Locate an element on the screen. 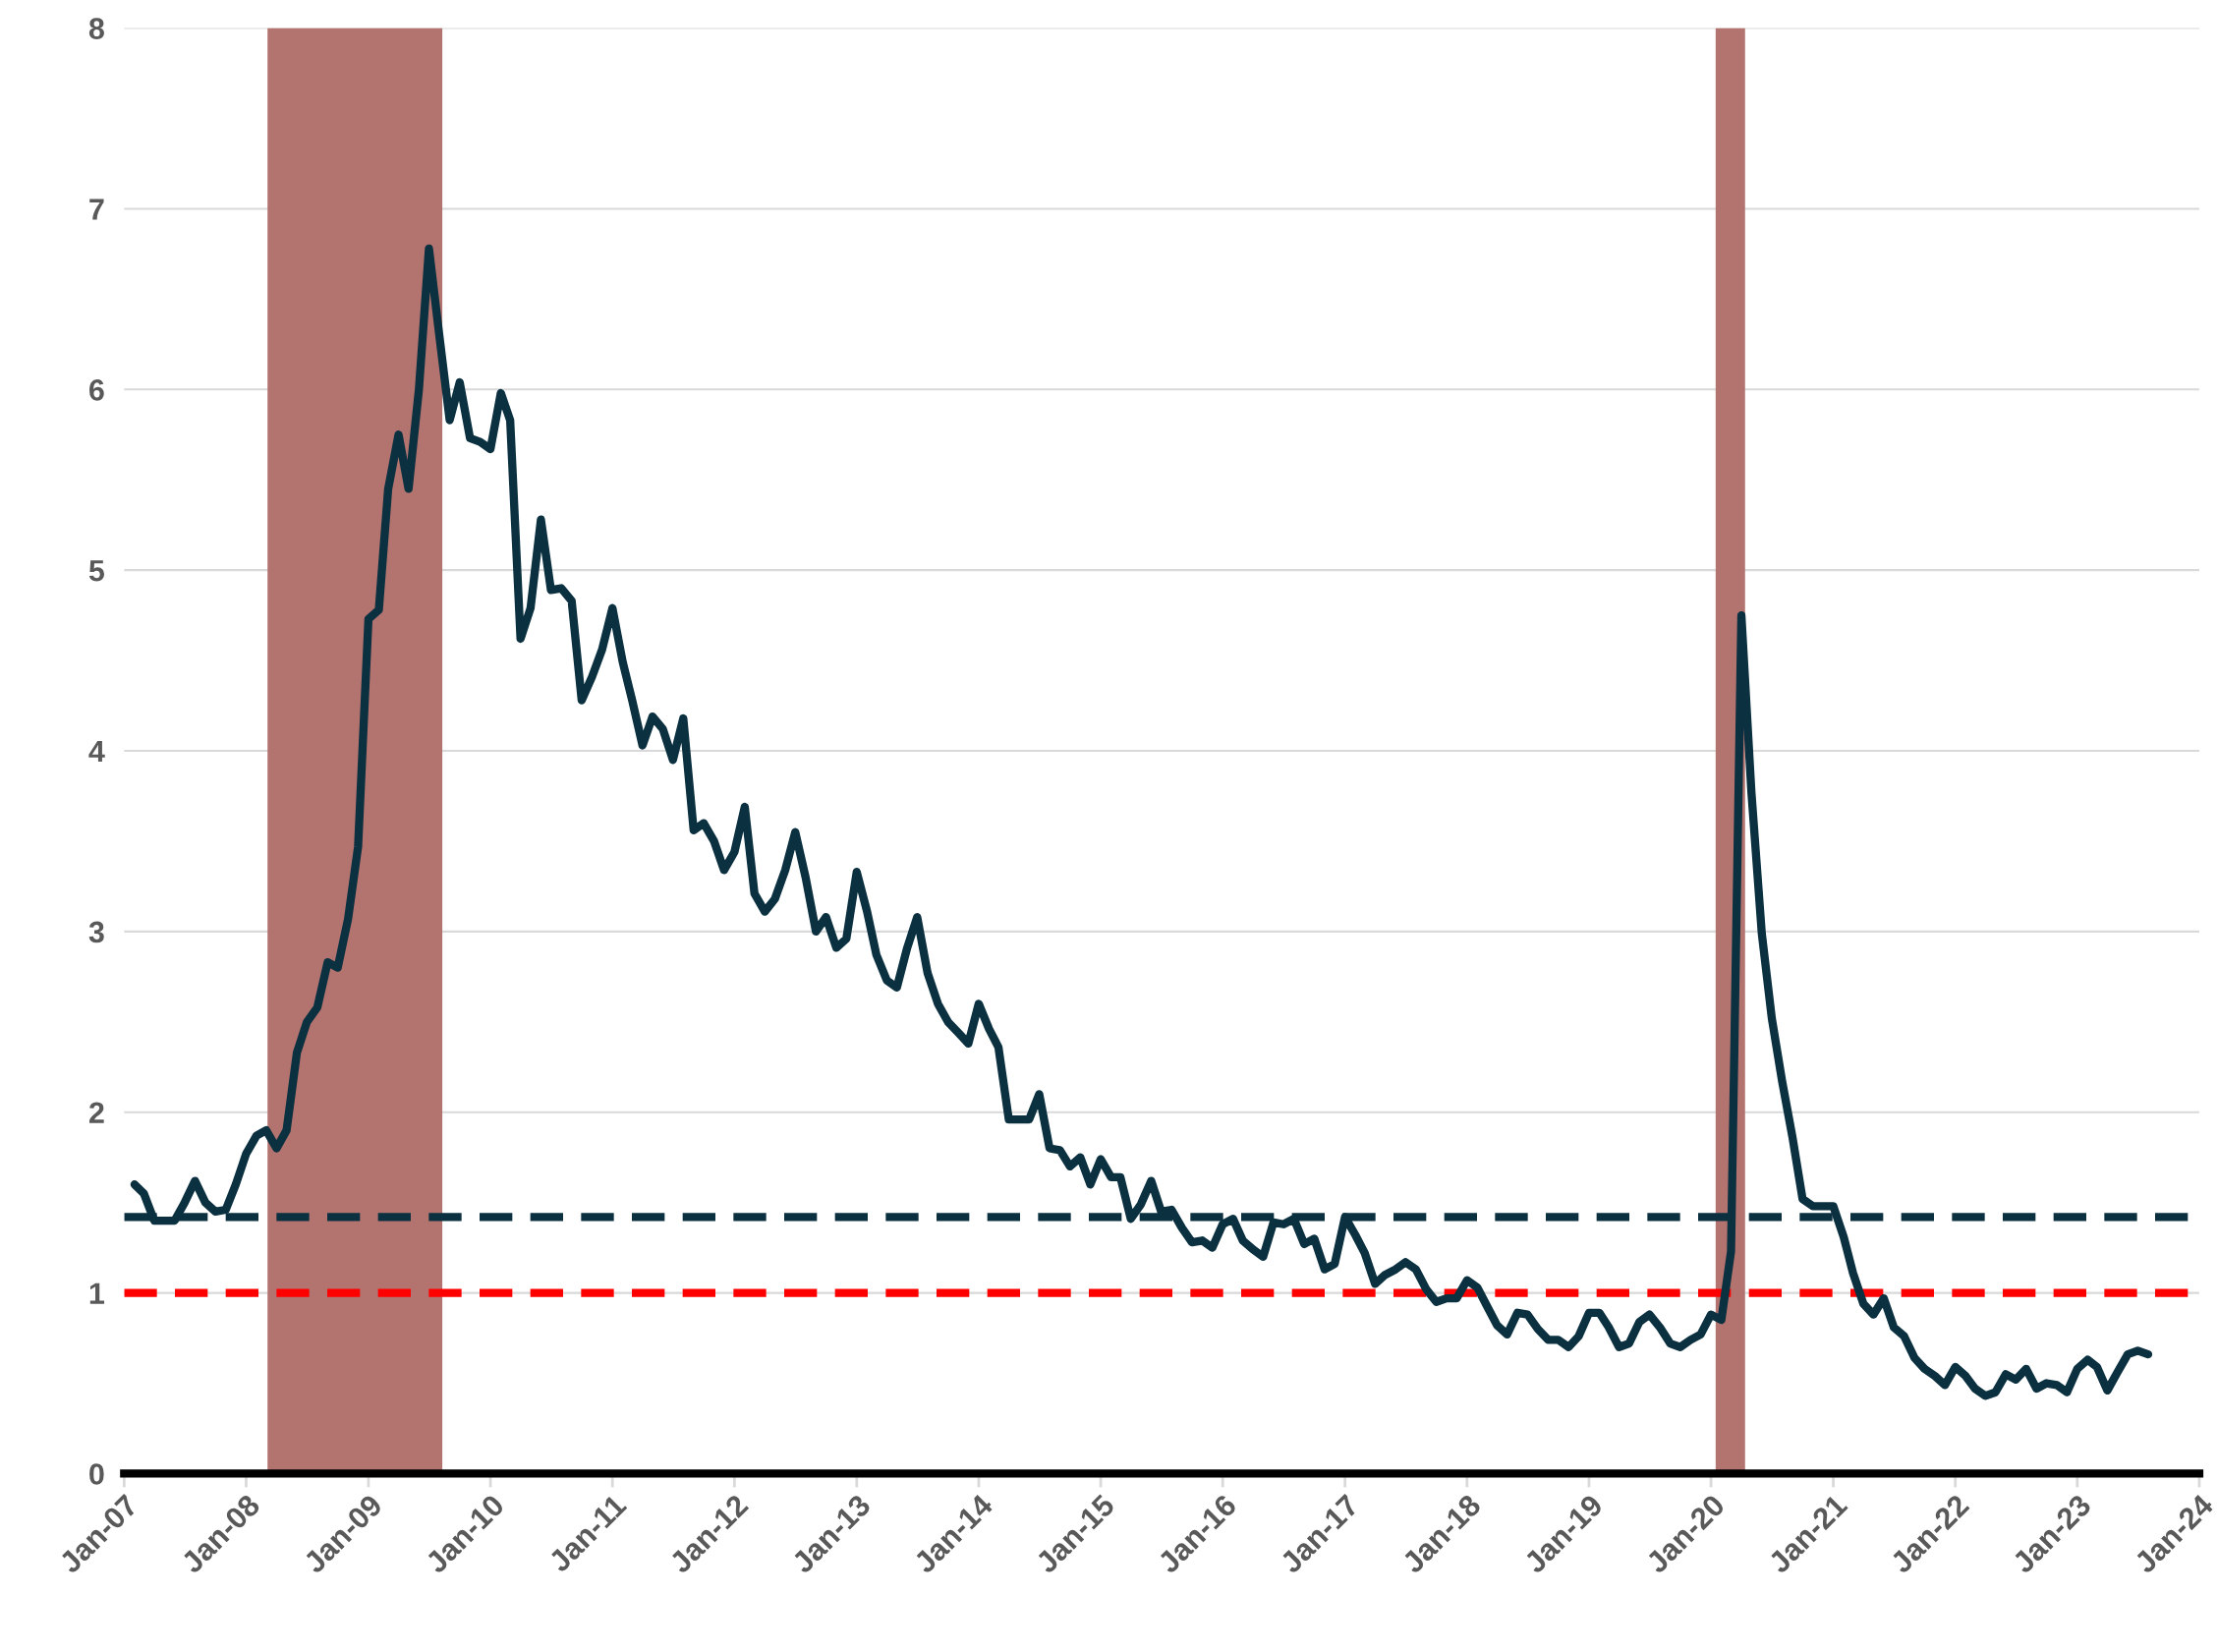  y-tick-label: 1 is located at coordinates (97, 1293).